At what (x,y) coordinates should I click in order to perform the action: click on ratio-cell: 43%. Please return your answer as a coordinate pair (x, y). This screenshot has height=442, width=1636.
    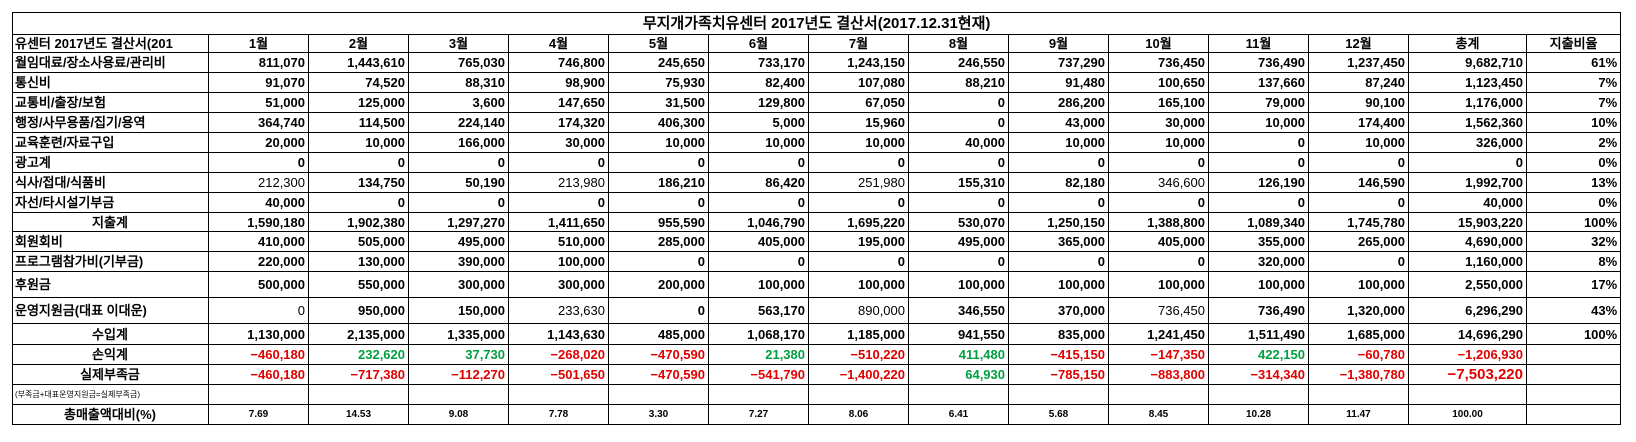
    Looking at the image, I should click on (1573, 310).